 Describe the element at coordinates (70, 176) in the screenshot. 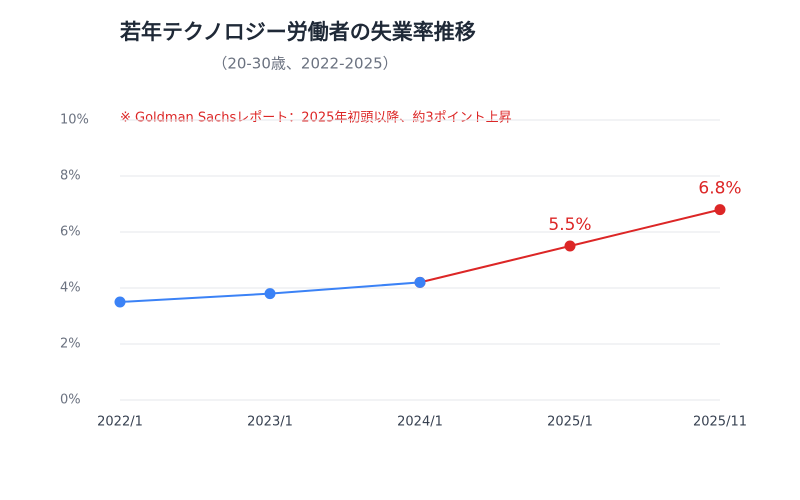

I see `y-tick-label: 8%` at that location.